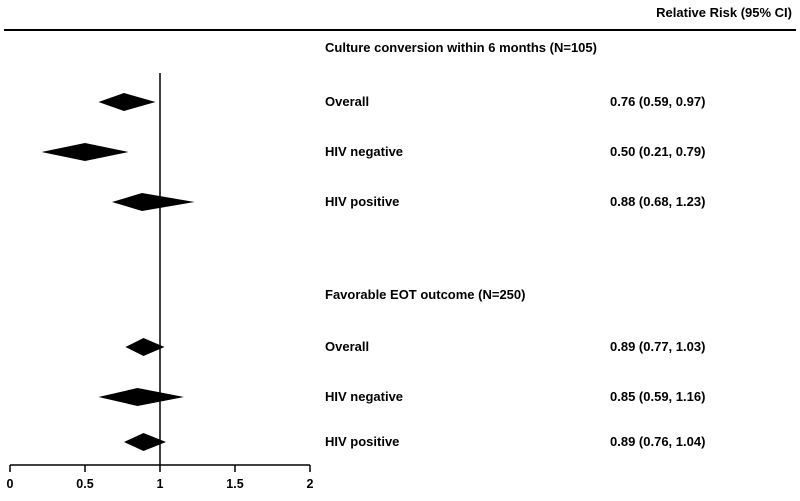 The height and width of the screenshot is (501, 800). I want to click on x-axis-tick-label: 0, so click(10, 484).